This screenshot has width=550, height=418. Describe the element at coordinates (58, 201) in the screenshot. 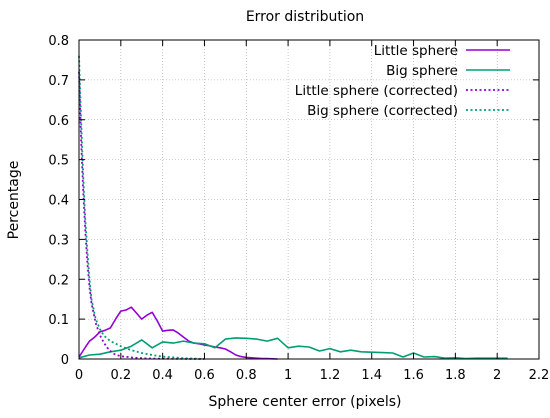

I see `y-tick-label: 0.4` at that location.